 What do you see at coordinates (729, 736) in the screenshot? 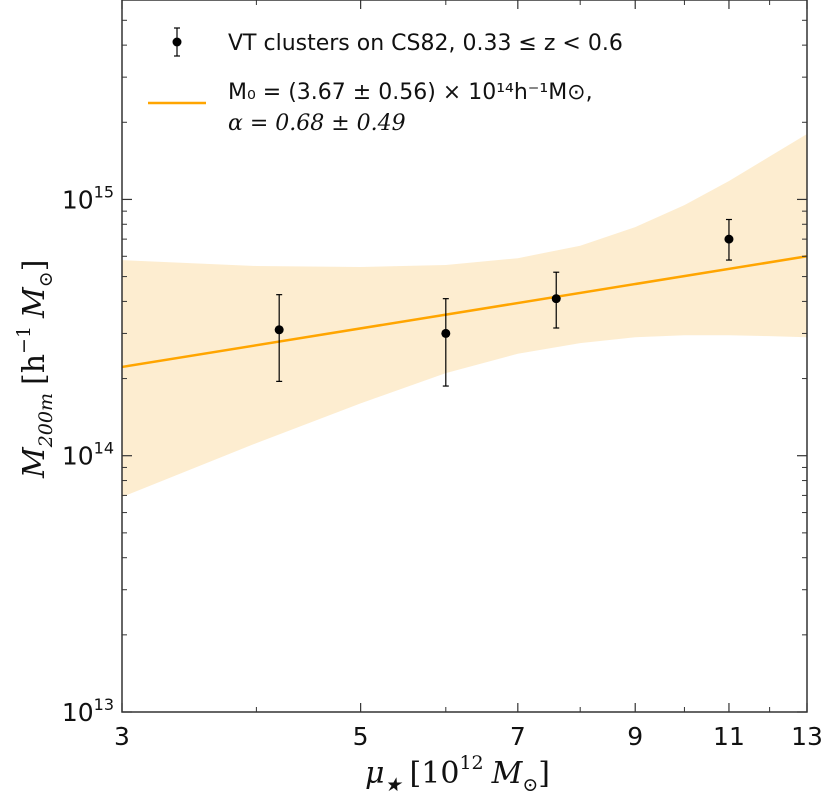
I see `x-tick-label: 11` at bounding box center [729, 736].